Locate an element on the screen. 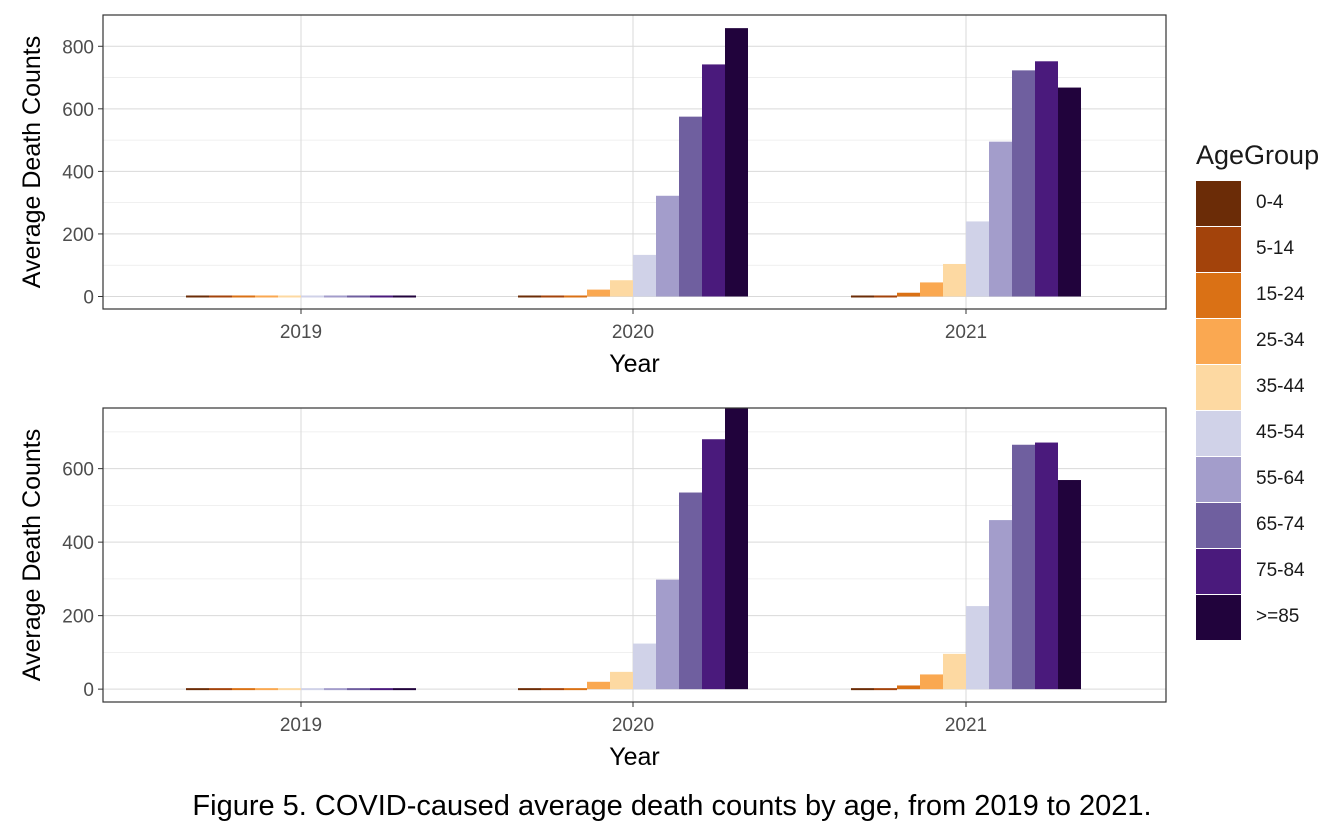  legend-item: 5-14 is located at coordinates (1268, 250).